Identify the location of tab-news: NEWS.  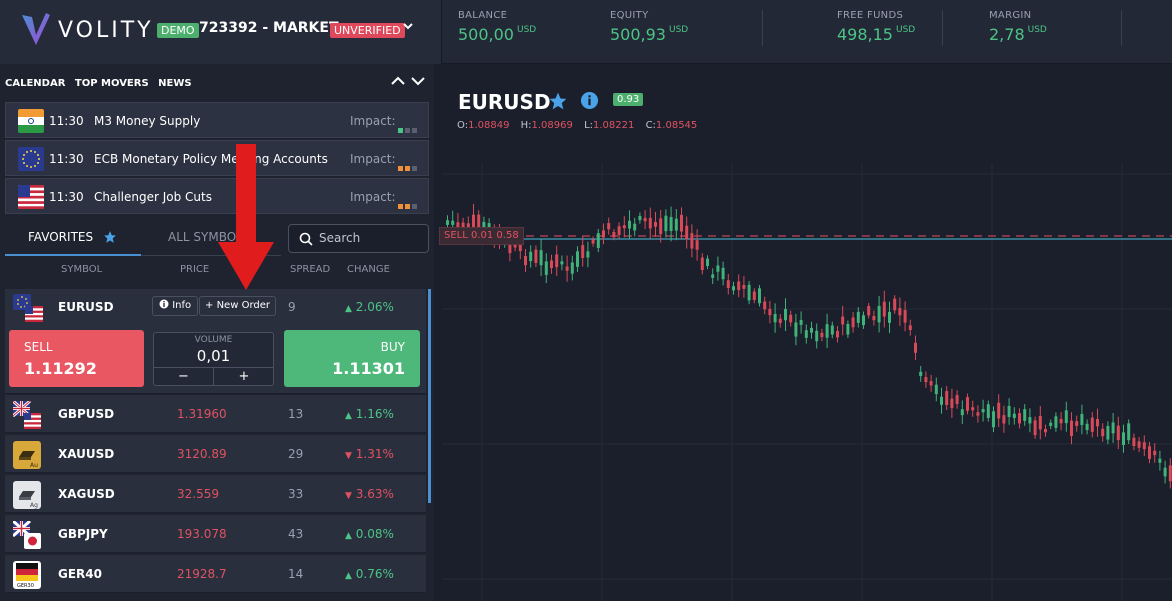
(175, 83).